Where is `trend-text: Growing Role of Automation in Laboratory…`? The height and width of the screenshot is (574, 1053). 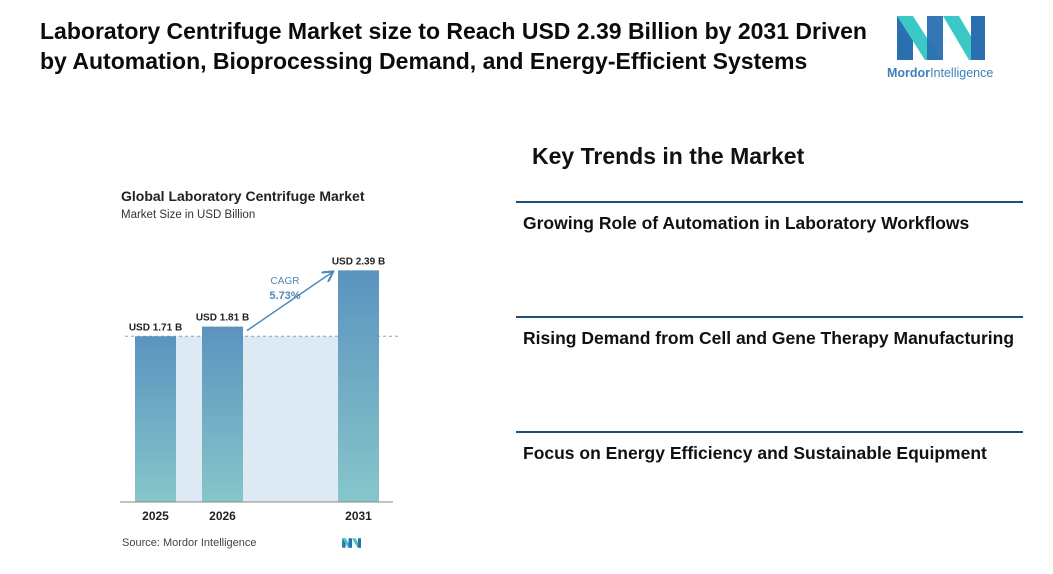 trend-text: Growing Role of Automation in Laboratory… is located at coordinates (746, 223).